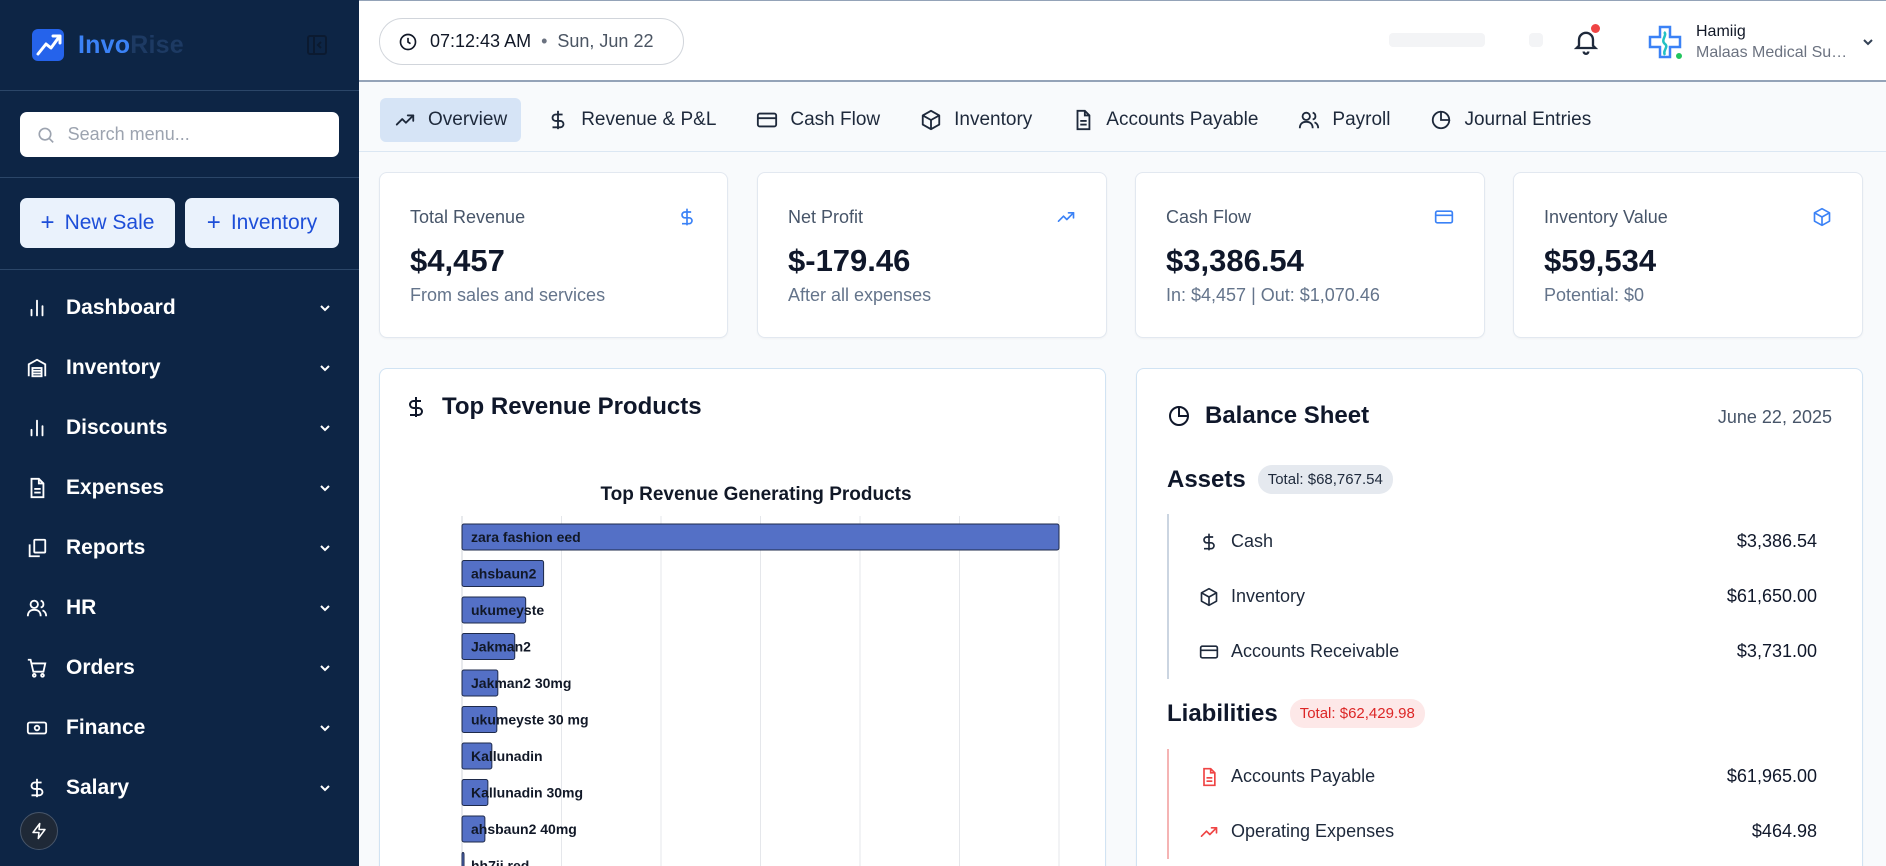 This screenshot has width=1886, height=866. I want to click on search-section, so click(179, 134).